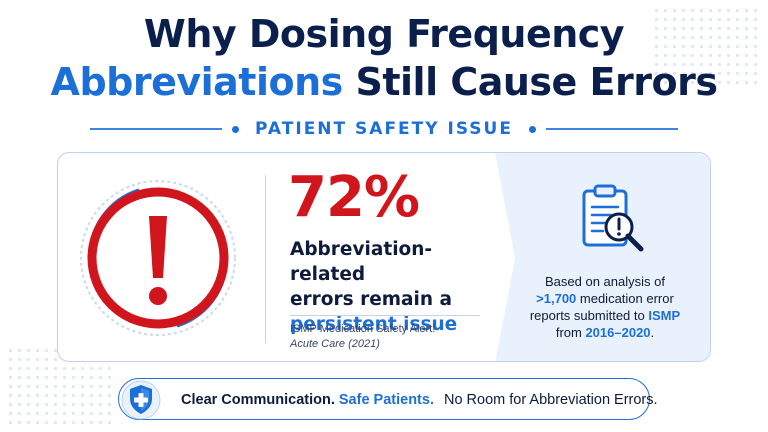  What do you see at coordinates (265, 259) in the screenshot?
I see `vertical-divider` at bounding box center [265, 259].